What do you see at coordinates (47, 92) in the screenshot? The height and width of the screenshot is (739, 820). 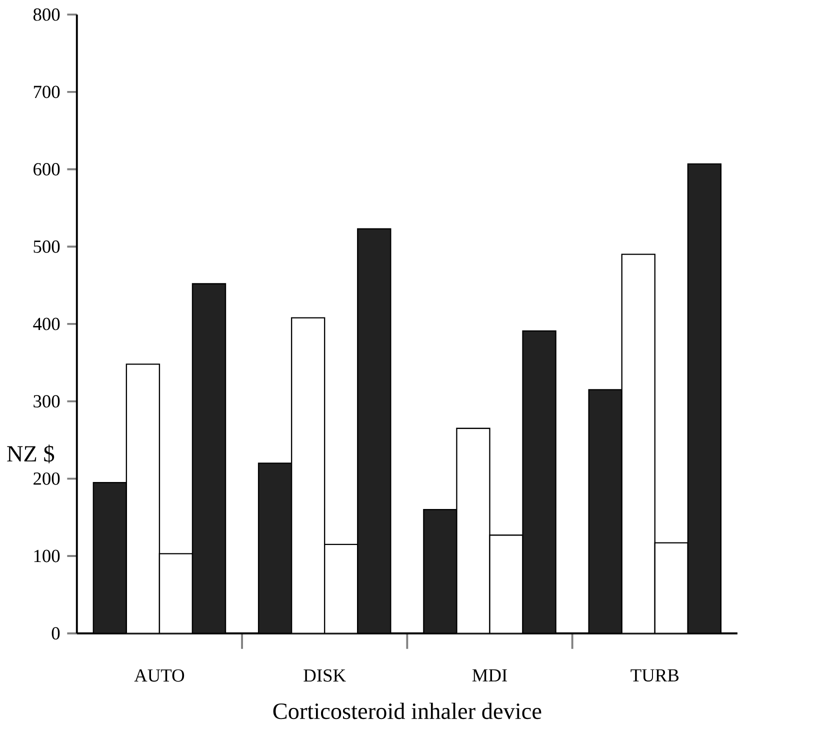 I see `y-tick-label: 700` at bounding box center [47, 92].